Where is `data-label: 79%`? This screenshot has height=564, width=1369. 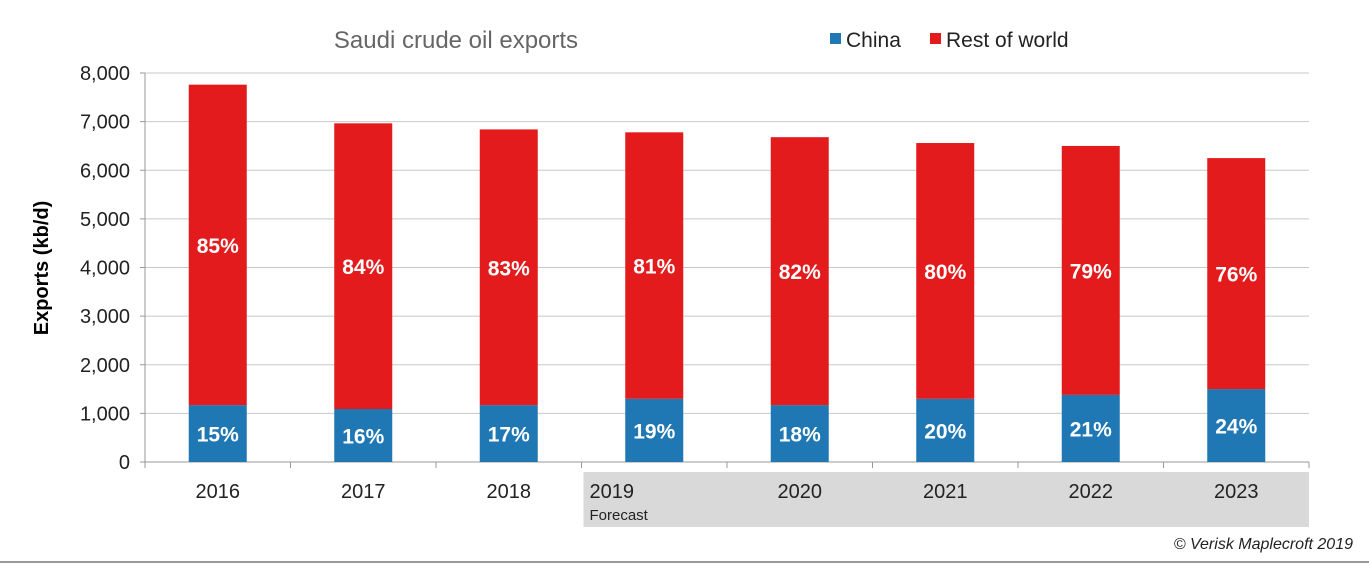
data-label: 79% is located at coordinates (1091, 271).